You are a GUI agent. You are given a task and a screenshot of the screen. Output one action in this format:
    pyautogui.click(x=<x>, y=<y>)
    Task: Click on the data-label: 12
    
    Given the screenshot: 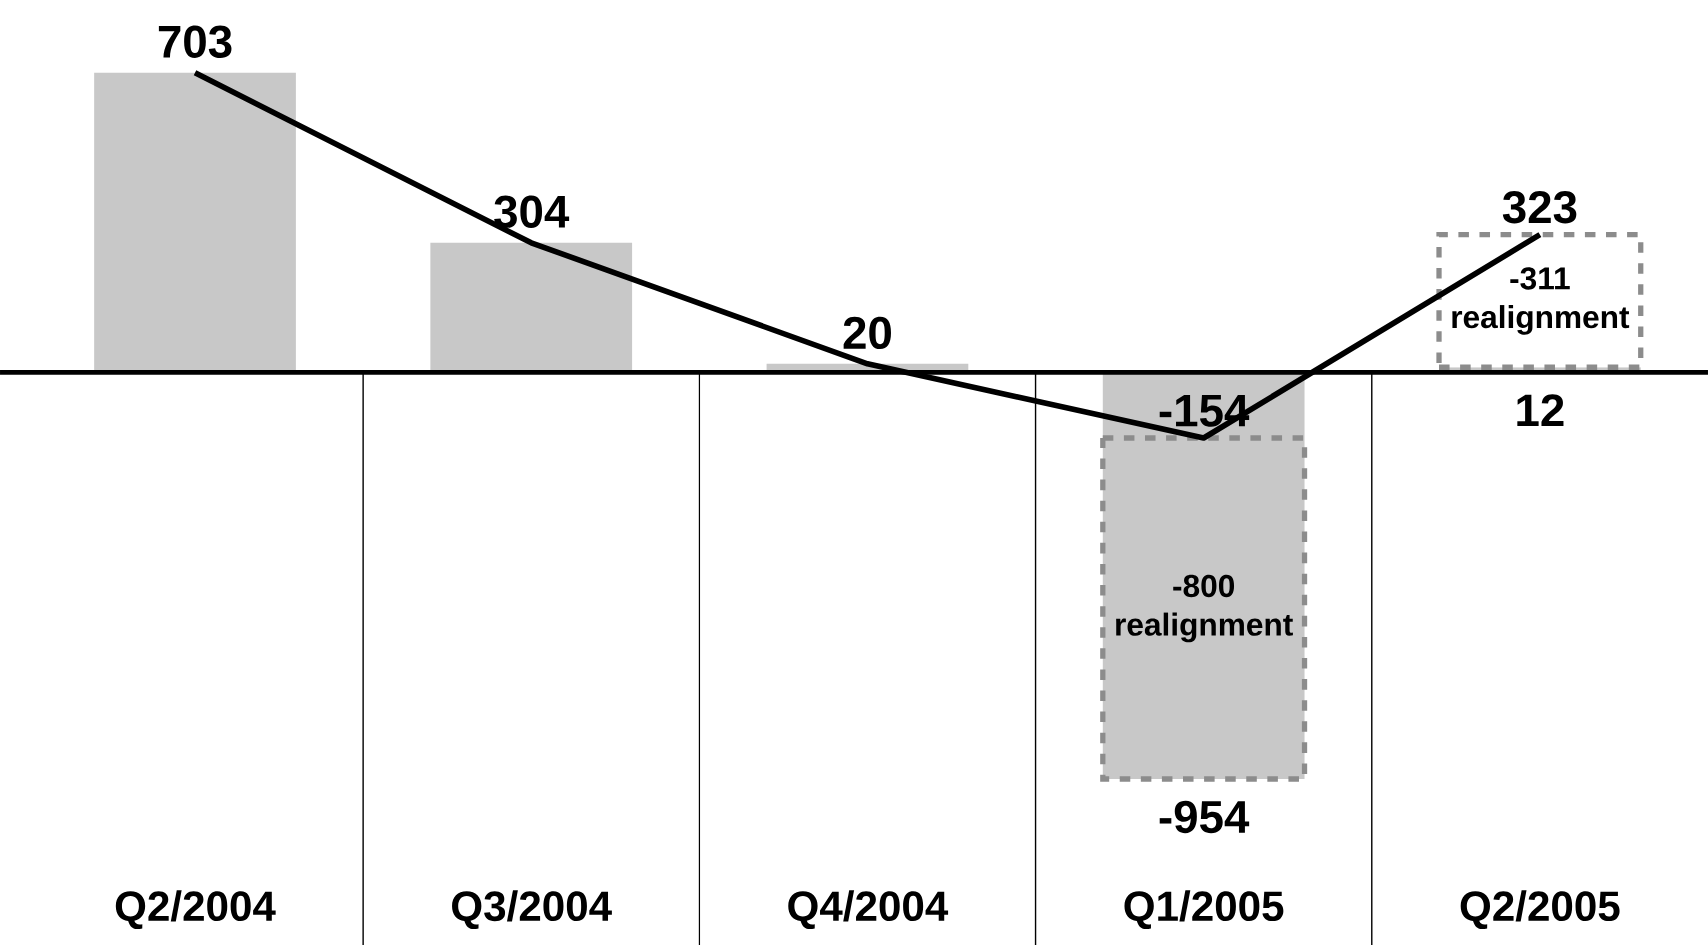 What is the action you would take?
    pyautogui.click(x=1540, y=410)
    